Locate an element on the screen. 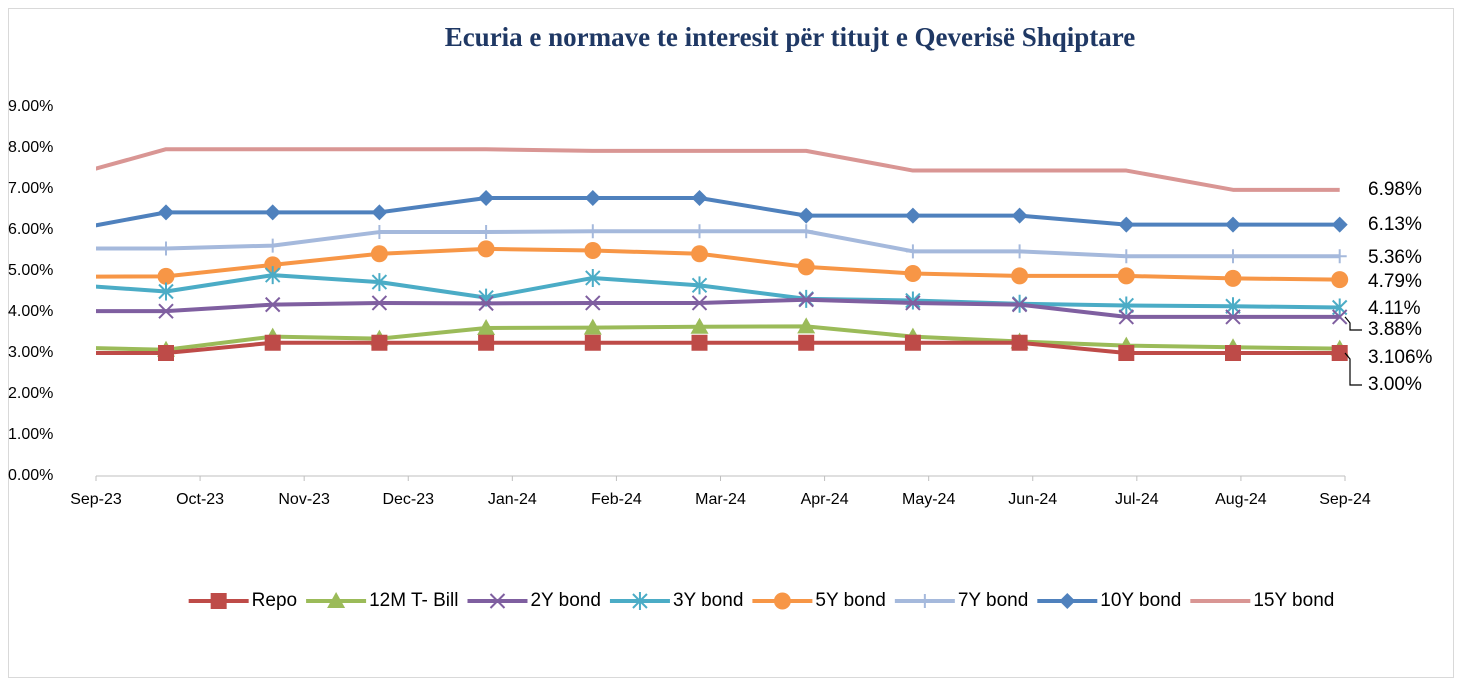  x-tick-label: Mar-24 is located at coordinates (720, 499).